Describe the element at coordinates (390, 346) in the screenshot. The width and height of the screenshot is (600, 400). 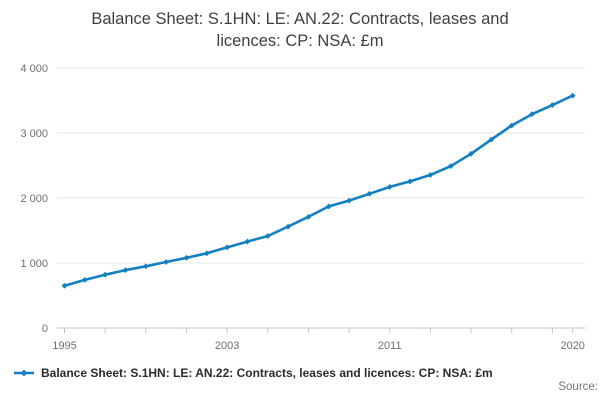
I see `x-tick-label: 2011` at that location.